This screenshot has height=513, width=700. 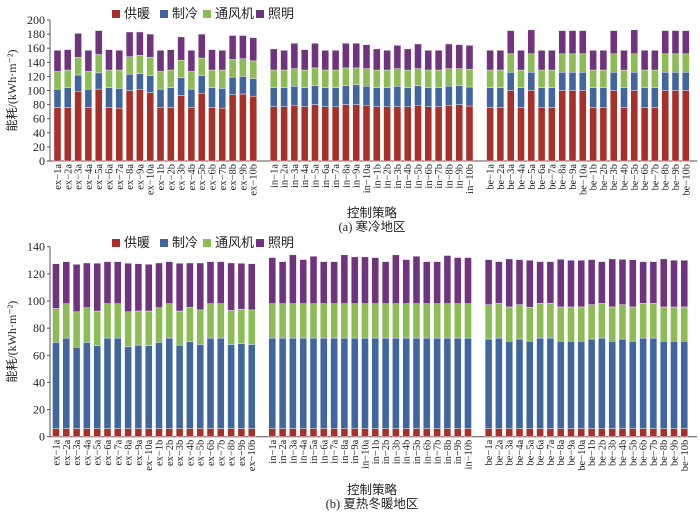 What do you see at coordinates (427, 452) in the screenshot?
I see `x-tick-label: in−6b` at bounding box center [427, 452].